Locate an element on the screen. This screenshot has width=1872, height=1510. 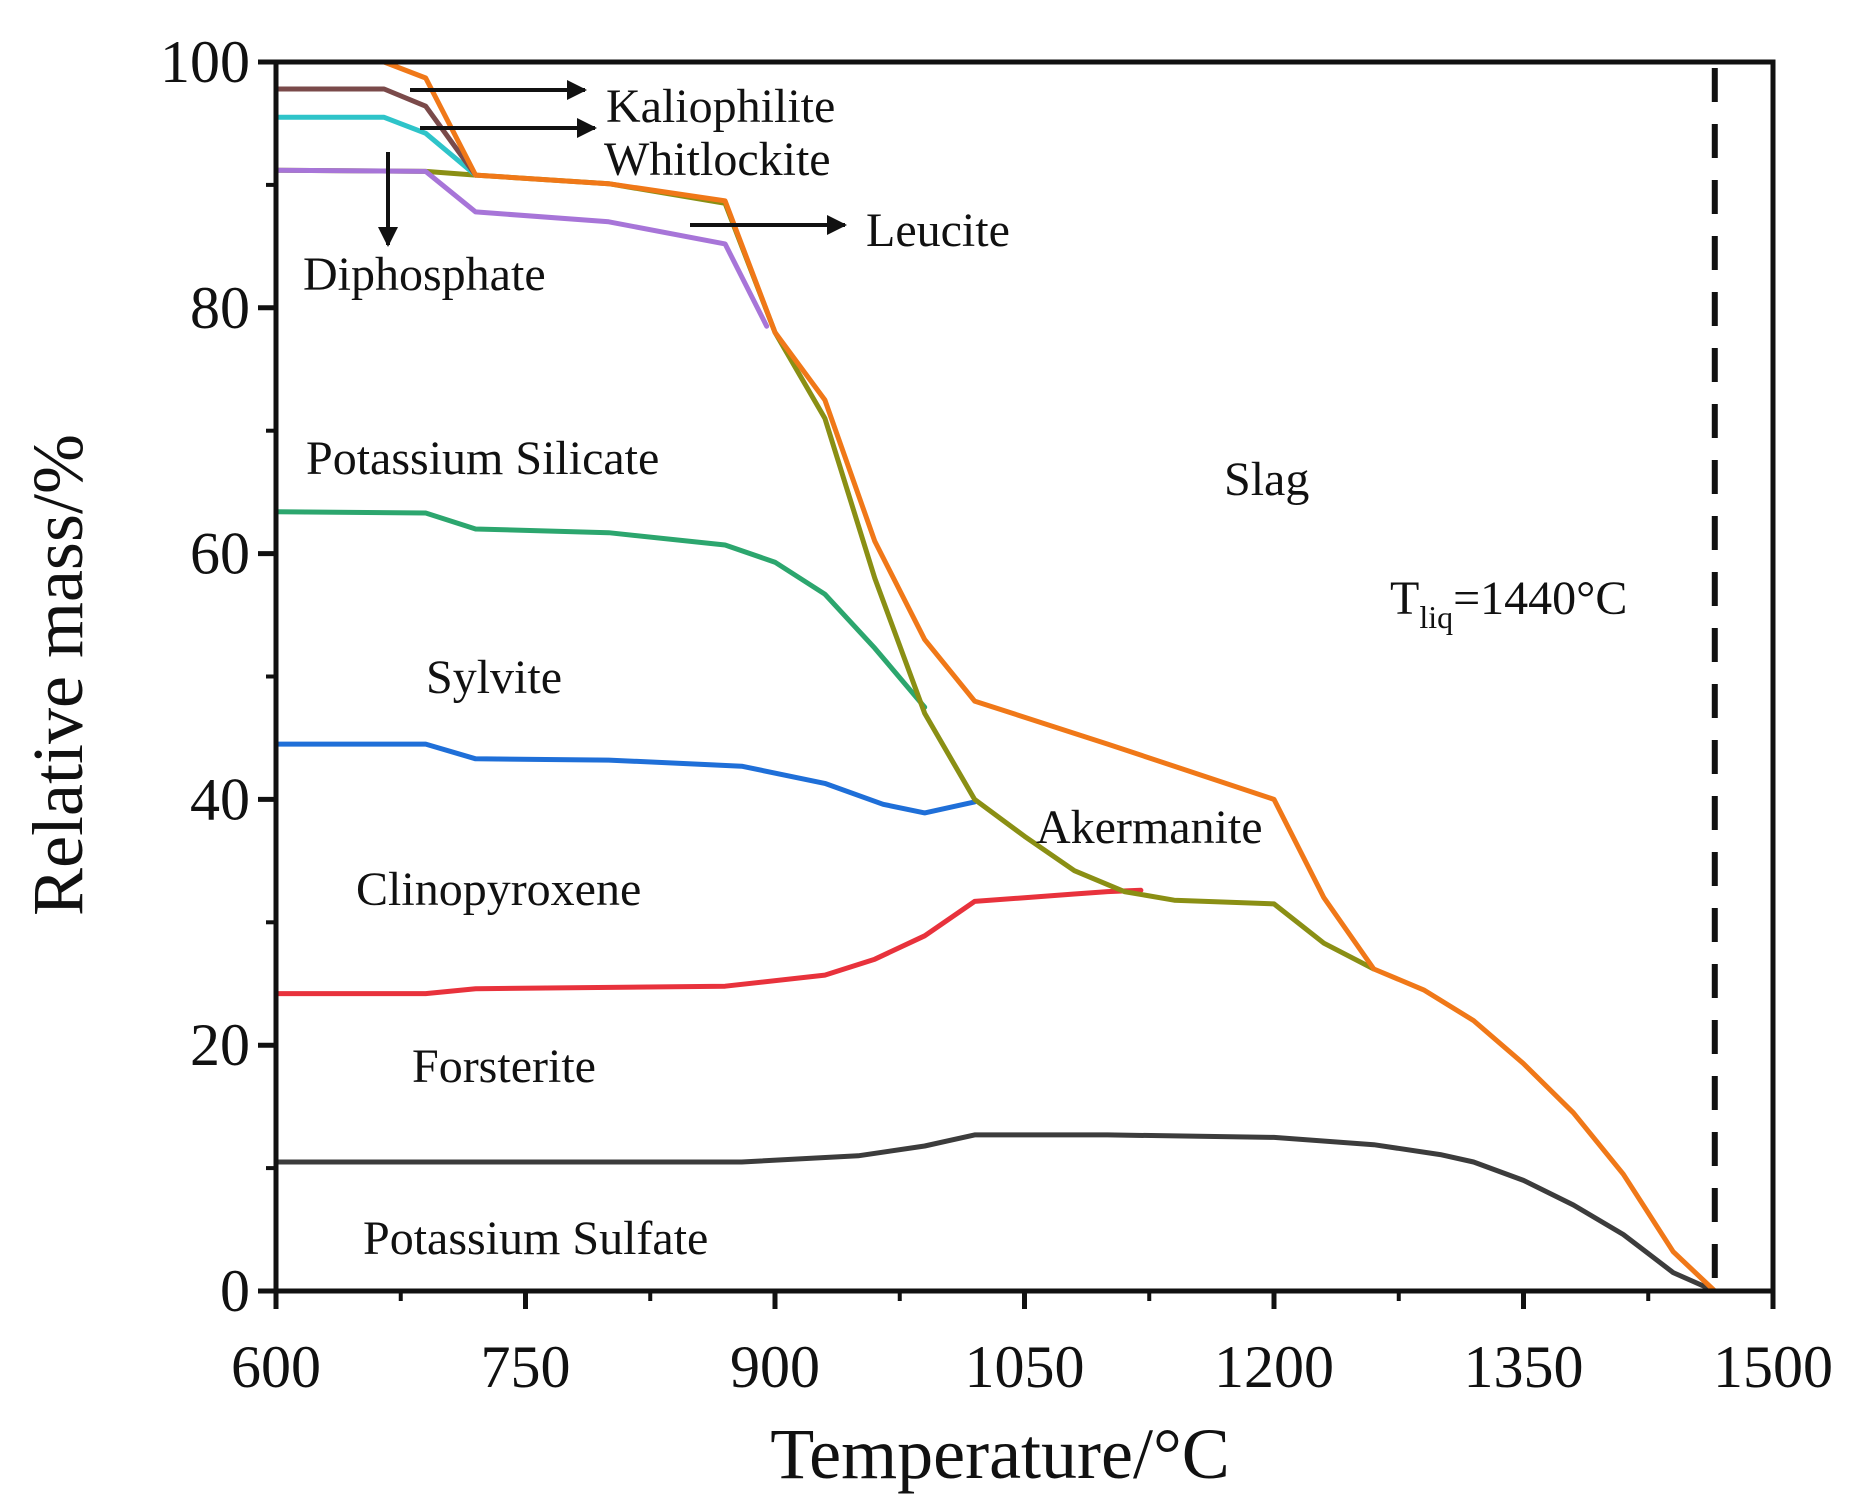
label-leucite: Leucite is located at coordinates (938, 230).